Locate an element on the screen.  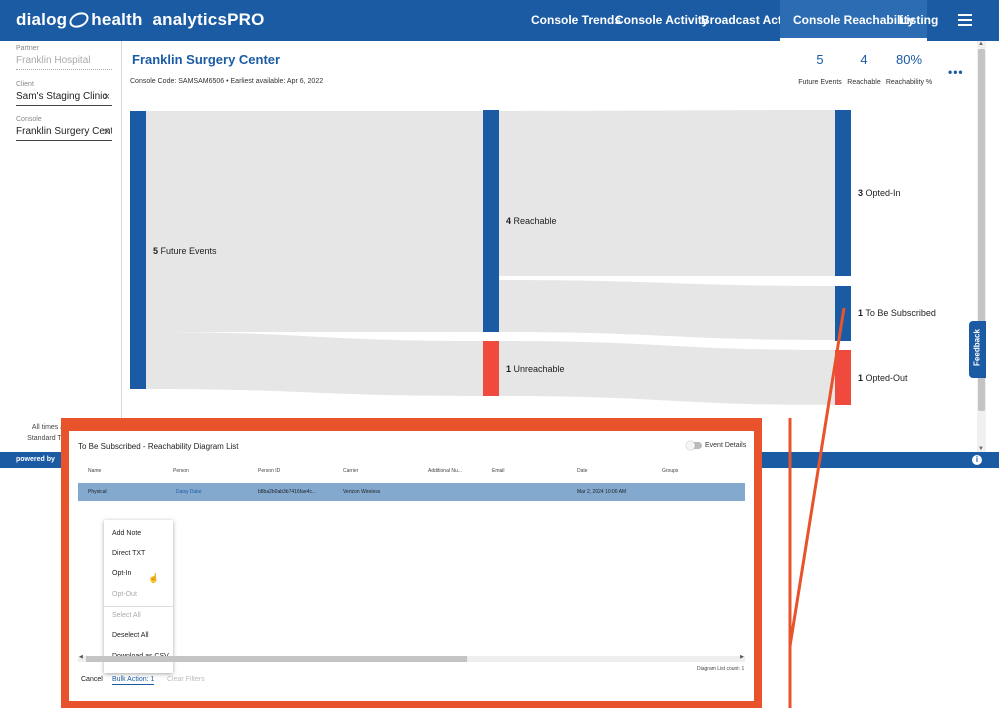
console-field: Console Franklin Surgery Center × is located at coordinates (64, 128).